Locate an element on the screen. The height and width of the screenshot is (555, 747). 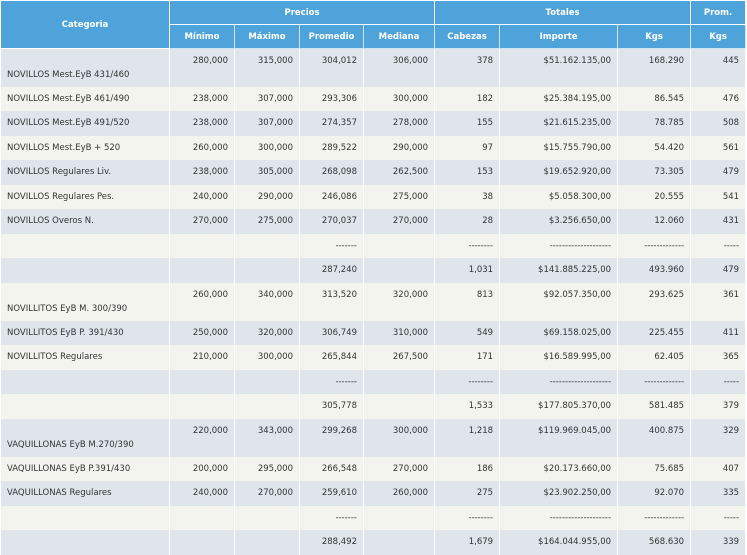
value-cell: $16.589.995,00 is located at coordinates (559, 357).